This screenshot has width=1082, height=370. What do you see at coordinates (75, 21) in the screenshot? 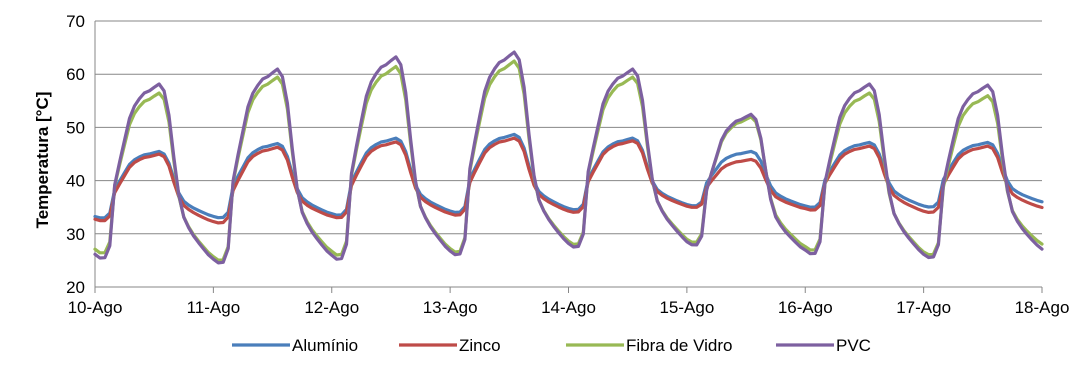
I see `y-tick-label: 70` at bounding box center [75, 21].